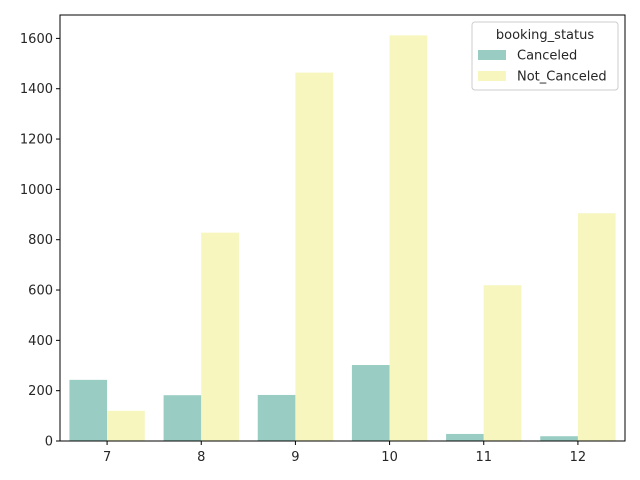 The height and width of the screenshot is (480, 640). I want to click on y-tick-label: 200, so click(40, 391).